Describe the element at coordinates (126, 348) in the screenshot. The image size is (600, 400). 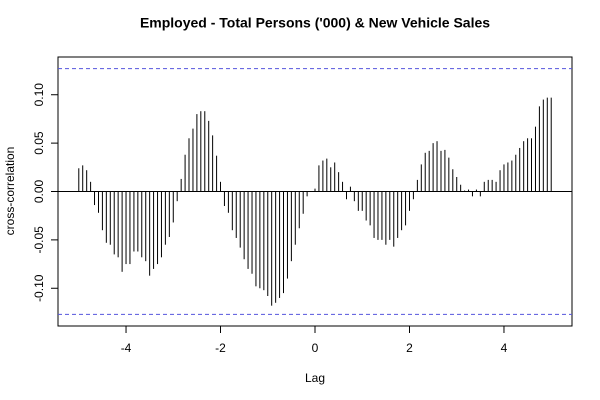
I see `x-tick-label: -4` at that location.